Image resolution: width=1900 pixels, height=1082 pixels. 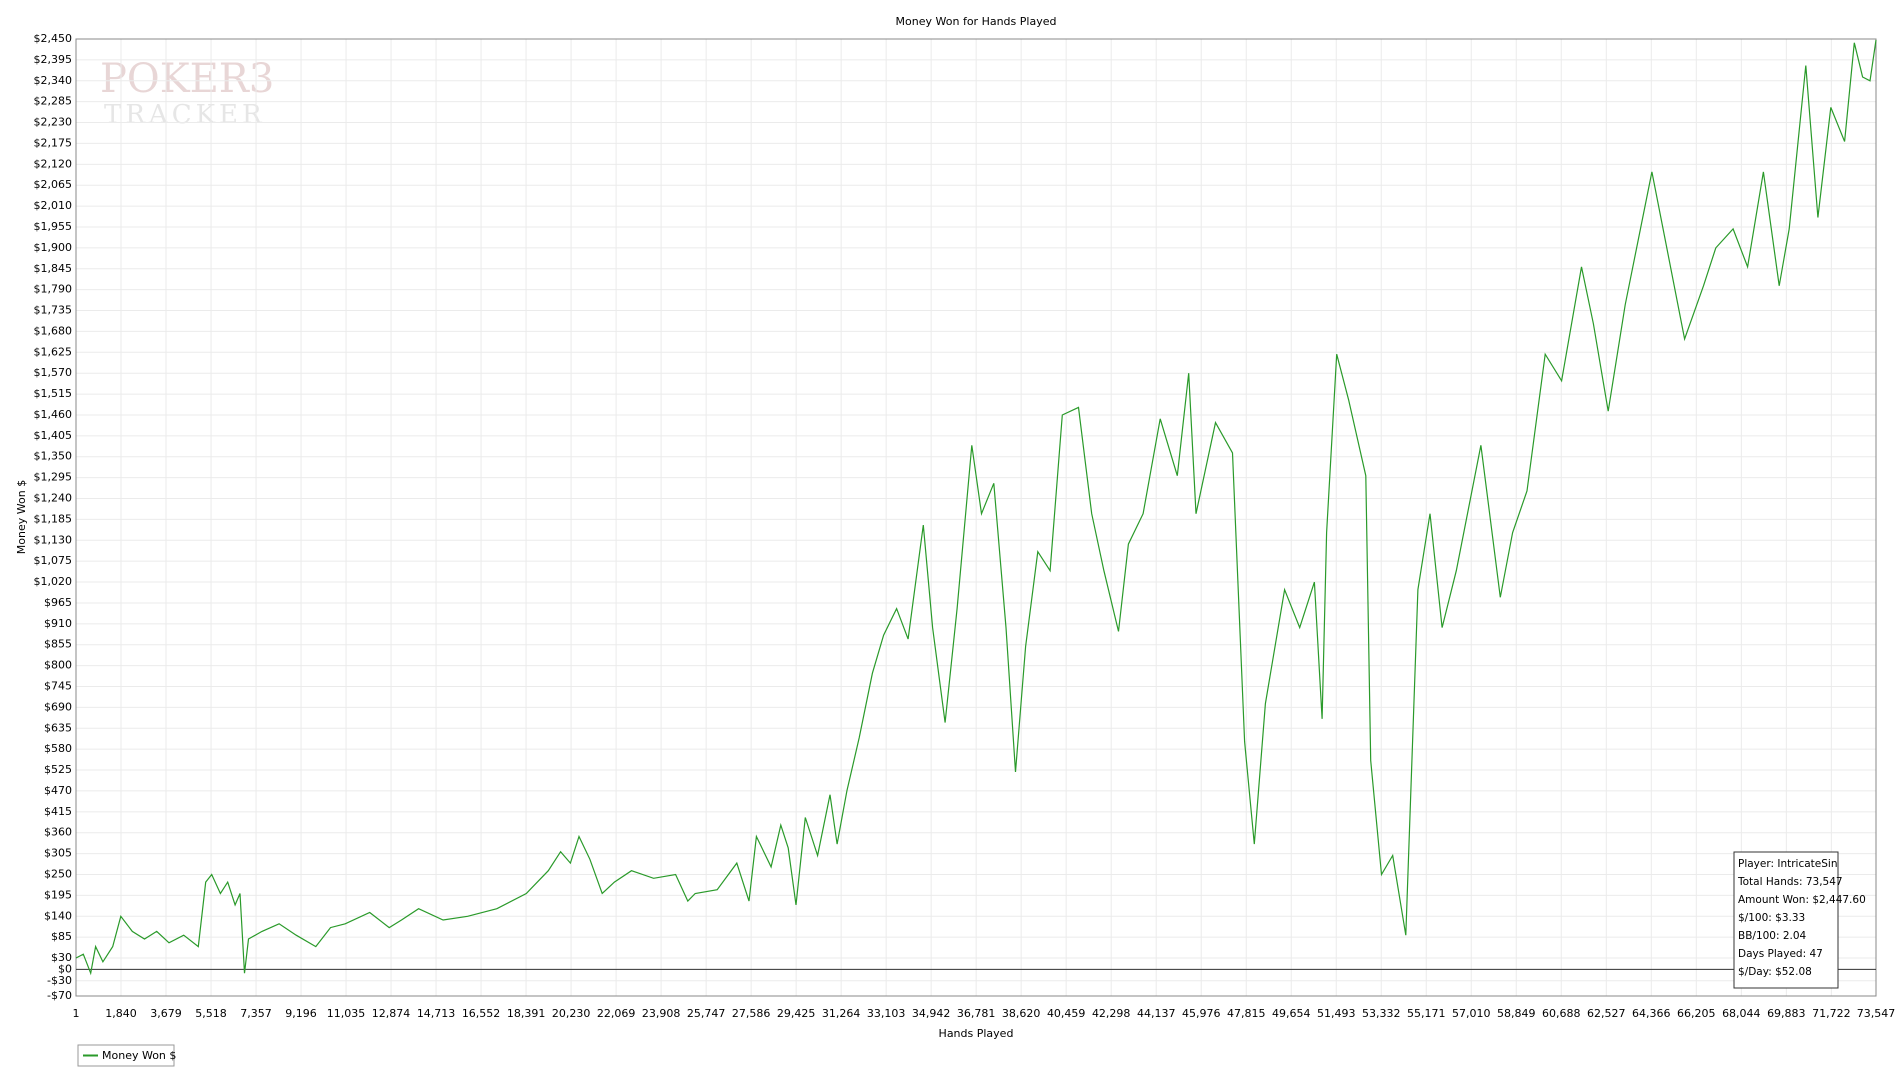 What do you see at coordinates (53, 142) in the screenshot?
I see `y-tick-label: $2,175` at bounding box center [53, 142].